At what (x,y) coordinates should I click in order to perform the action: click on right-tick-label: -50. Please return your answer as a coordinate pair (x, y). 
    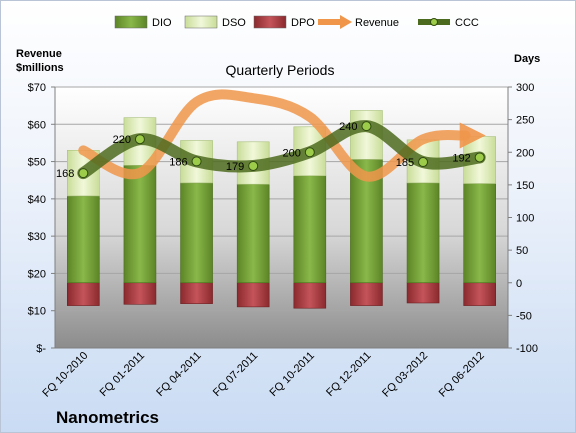
    Looking at the image, I should click on (524, 316).